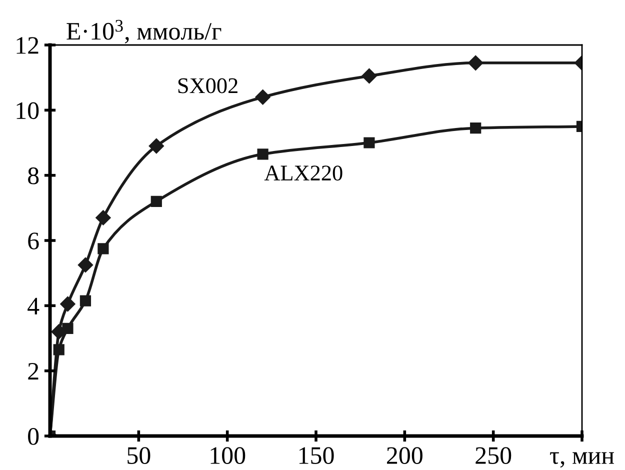  What do you see at coordinates (33, 371) in the screenshot?
I see `y-tick-label: 2` at bounding box center [33, 371].